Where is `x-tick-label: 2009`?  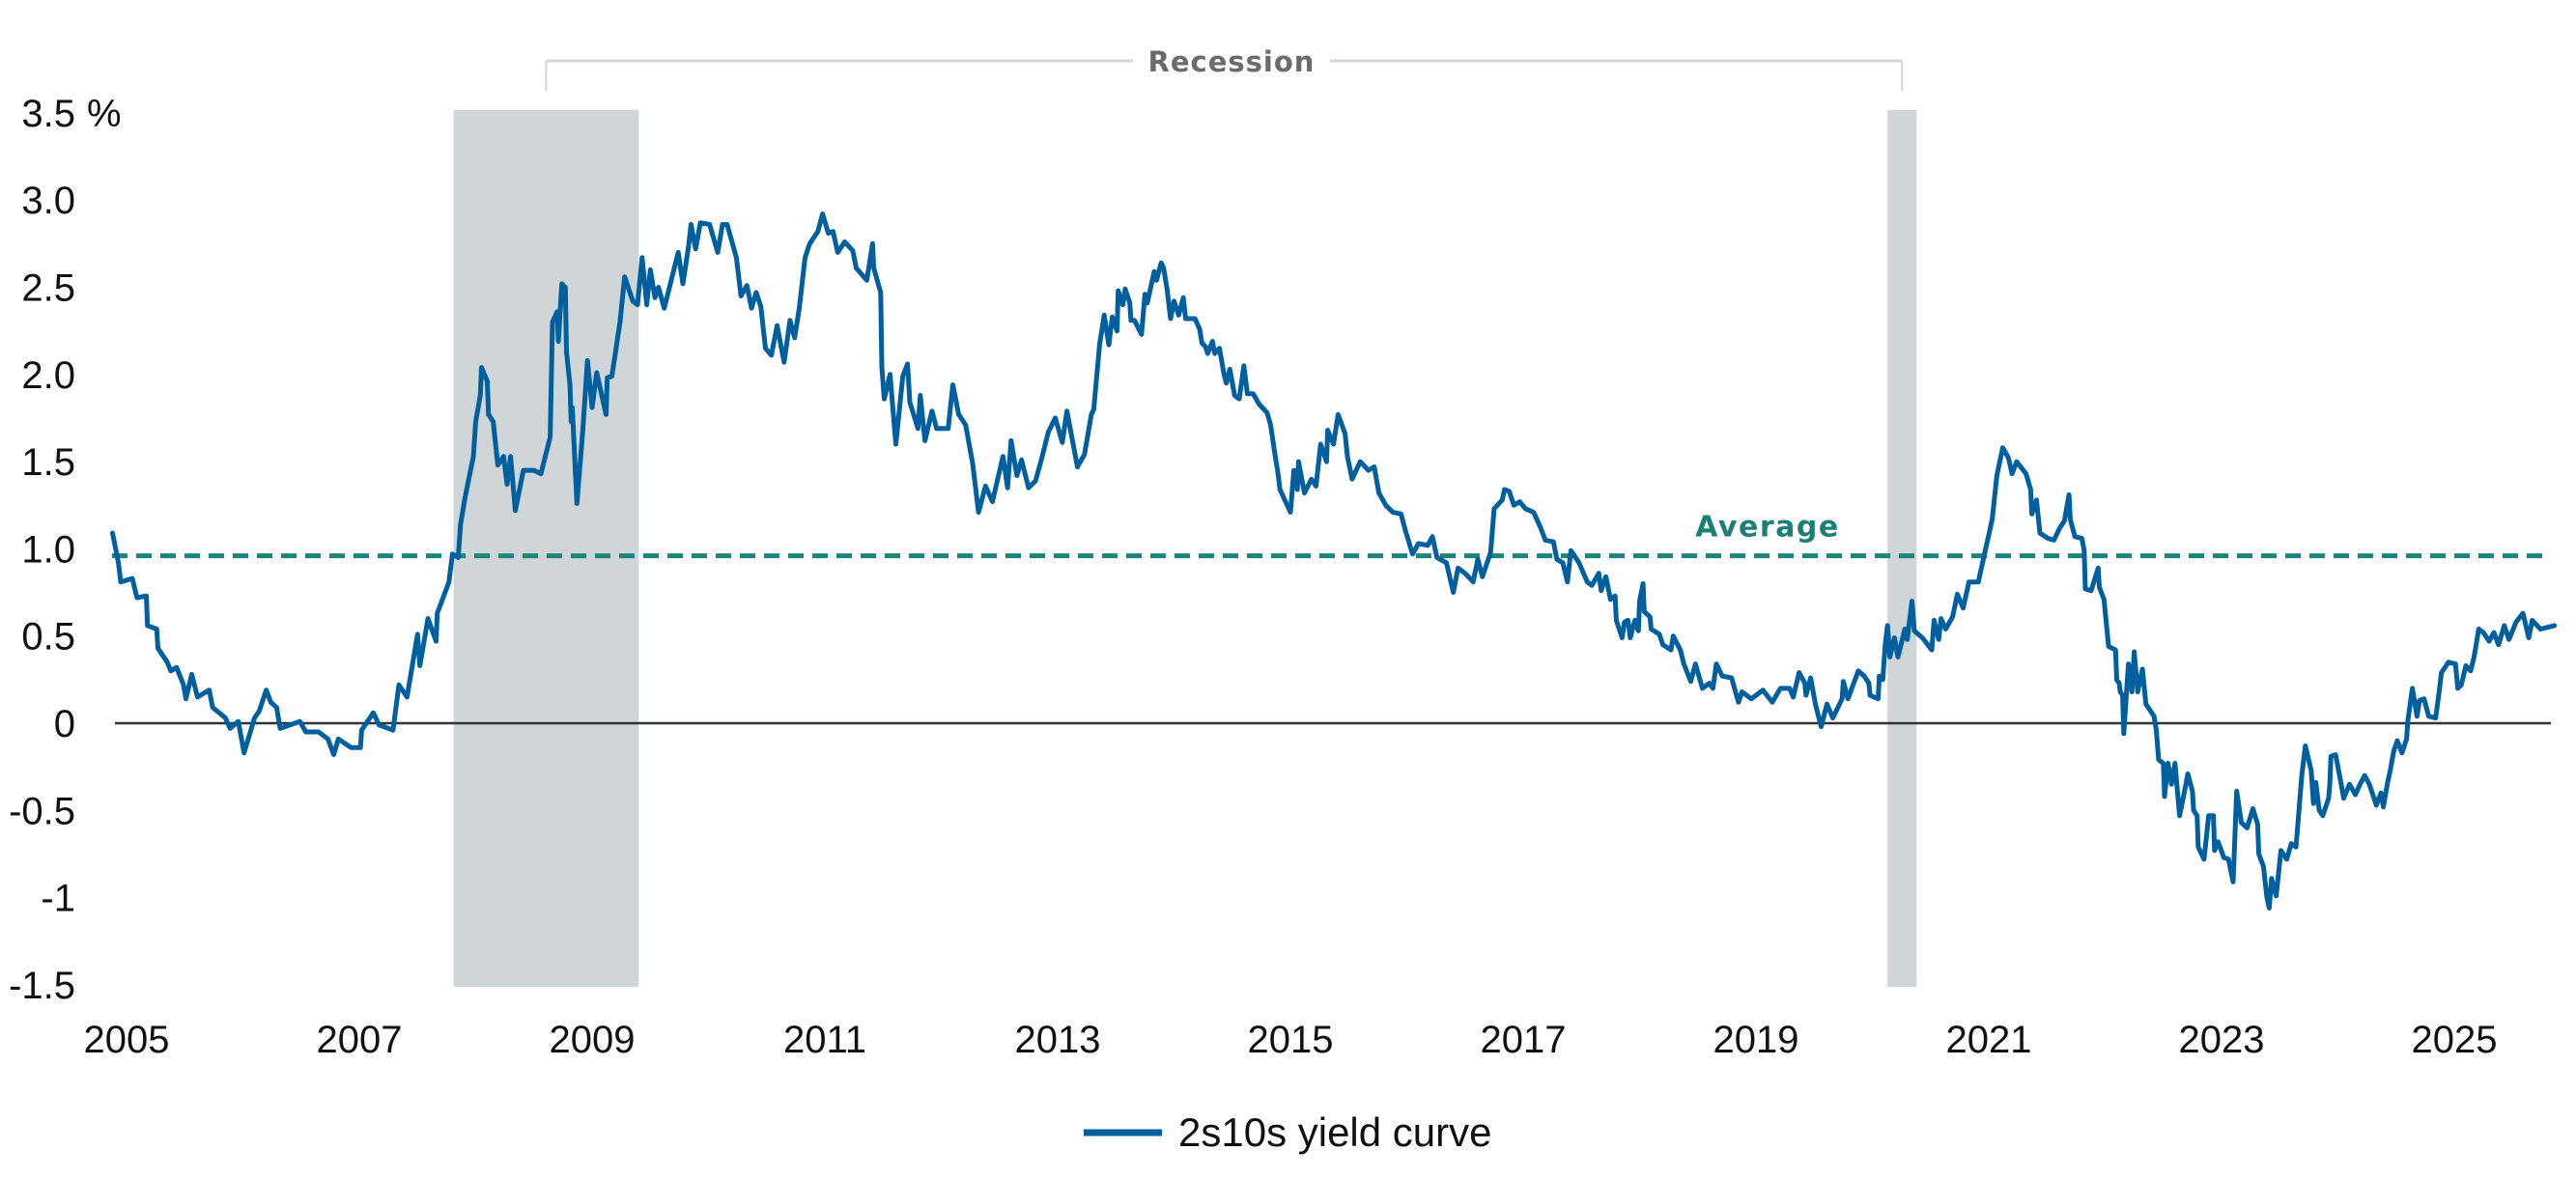 x-tick-label: 2009 is located at coordinates (593, 1040).